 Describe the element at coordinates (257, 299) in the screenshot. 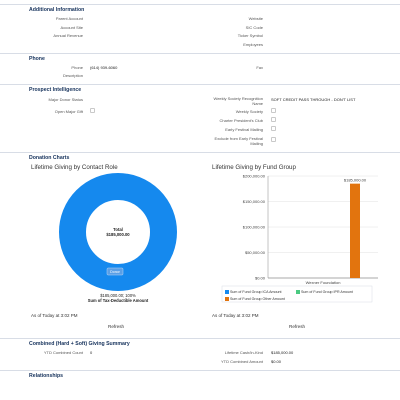

I see `legend-other-label: Sum of Fund Group Other Amount` at that location.